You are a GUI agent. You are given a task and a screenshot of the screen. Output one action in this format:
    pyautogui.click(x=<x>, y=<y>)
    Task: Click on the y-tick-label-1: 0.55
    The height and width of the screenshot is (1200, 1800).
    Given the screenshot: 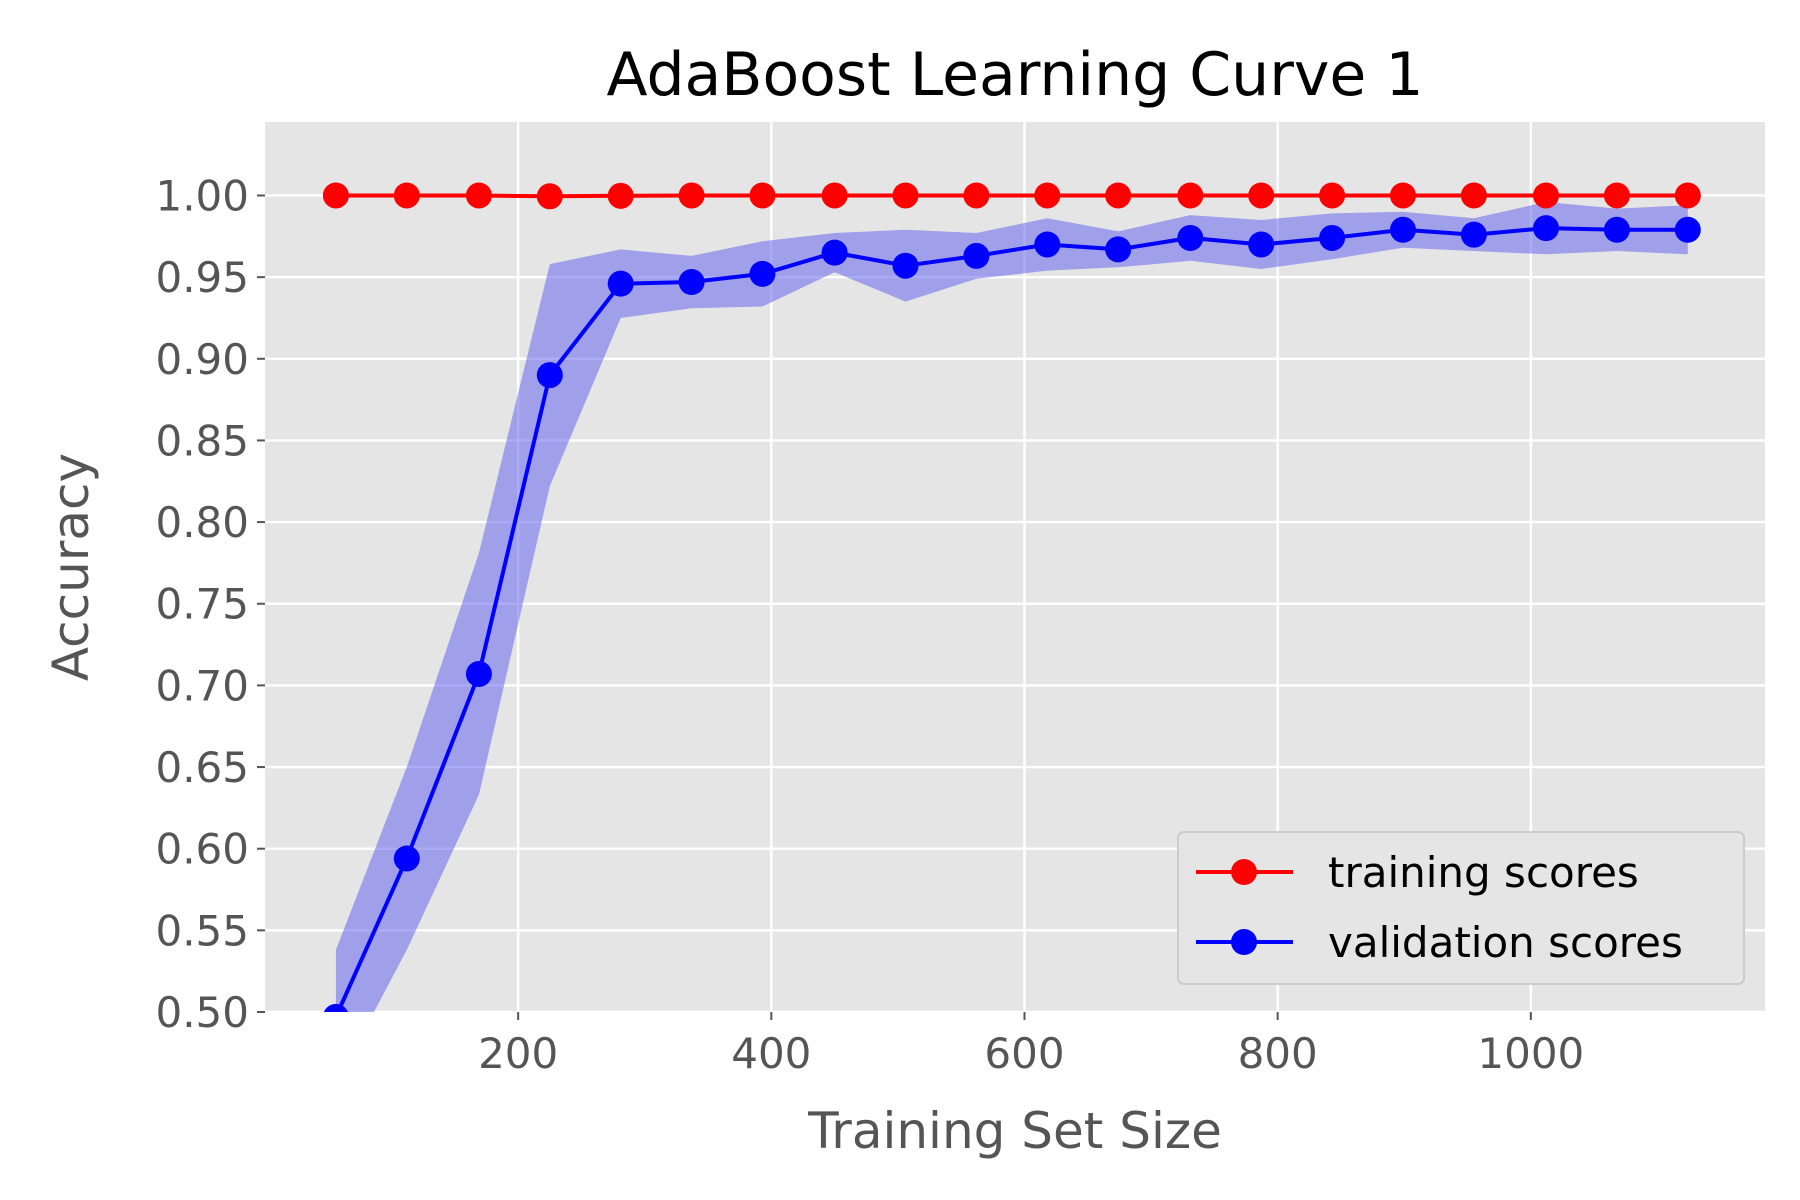 What is the action you would take?
    pyautogui.click(x=202, y=930)
    